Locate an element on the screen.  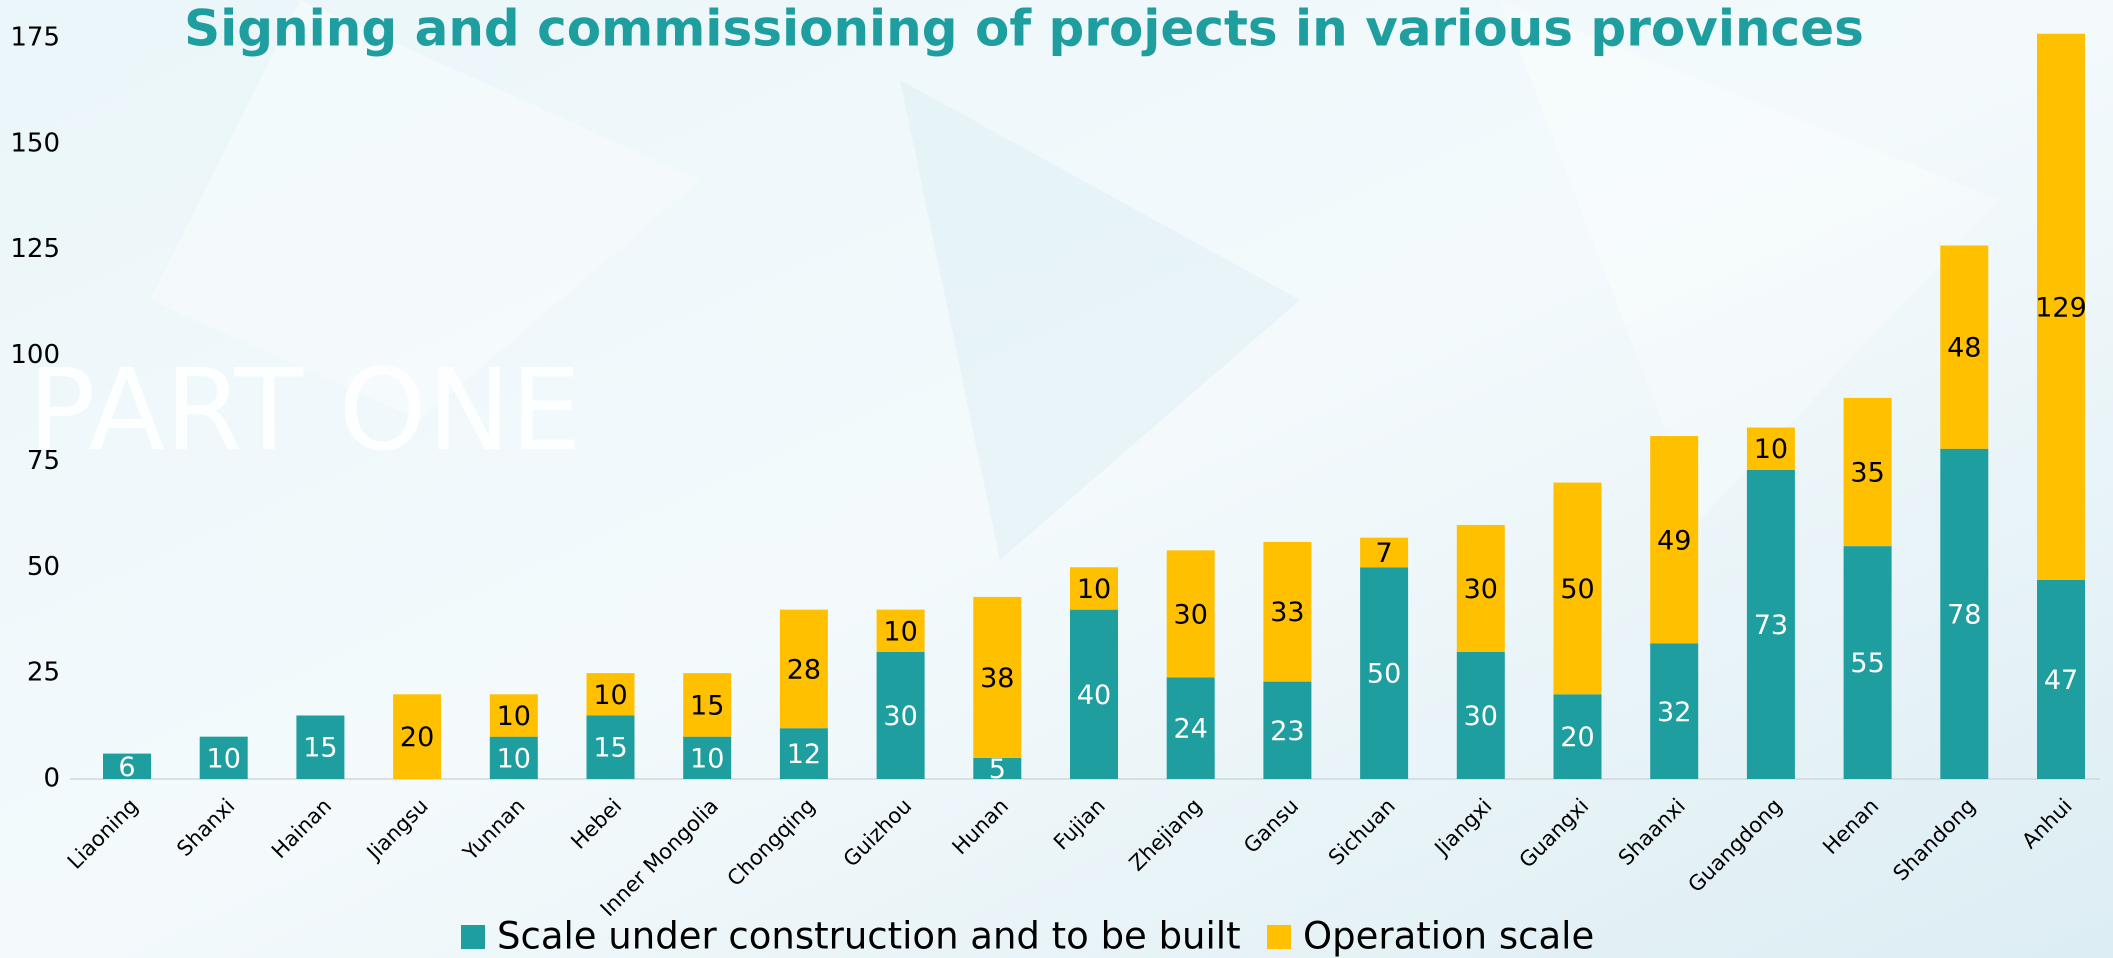
data-label: 5 is located at coordinates (997, 769).